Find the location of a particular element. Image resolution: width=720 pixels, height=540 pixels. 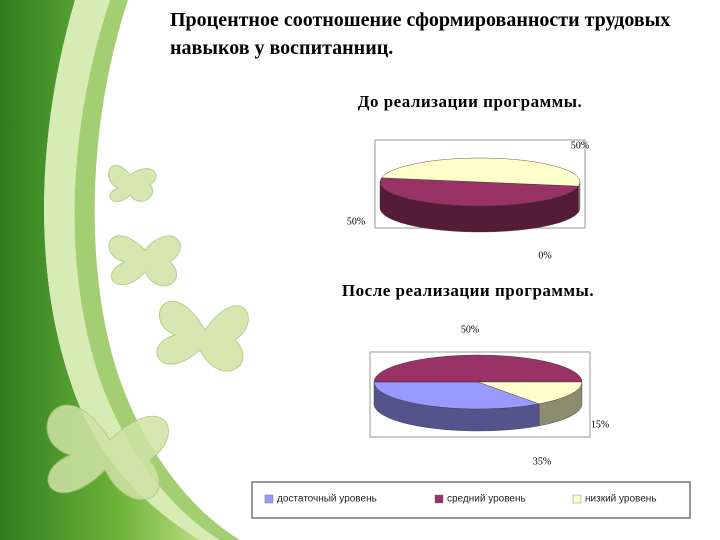

data-label: 15% is located at coordinates (600, 424).